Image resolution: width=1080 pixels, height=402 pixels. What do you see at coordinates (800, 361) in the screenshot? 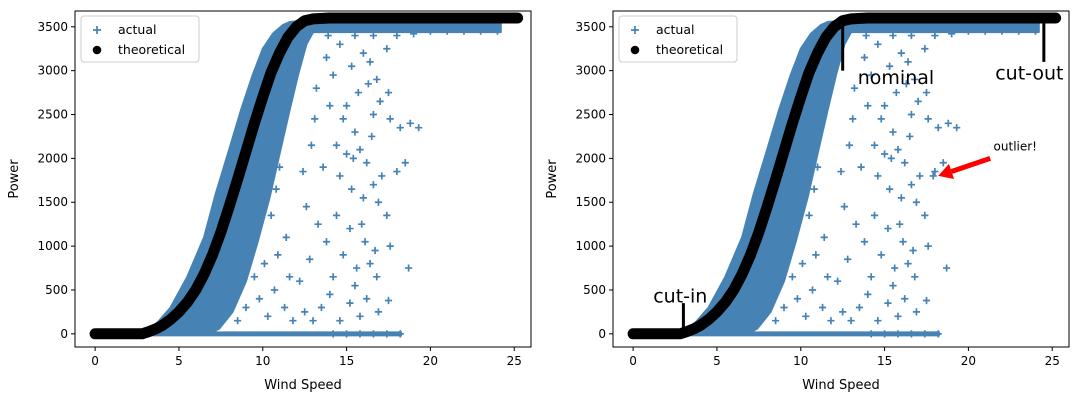
I see `x-tick-label: 10` at bounding box center [800, 361].